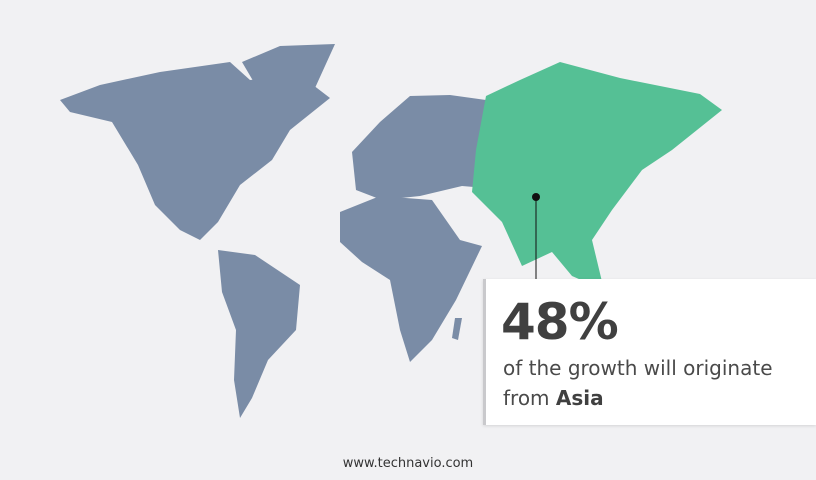  I want to click on europe, so click(419, 147).